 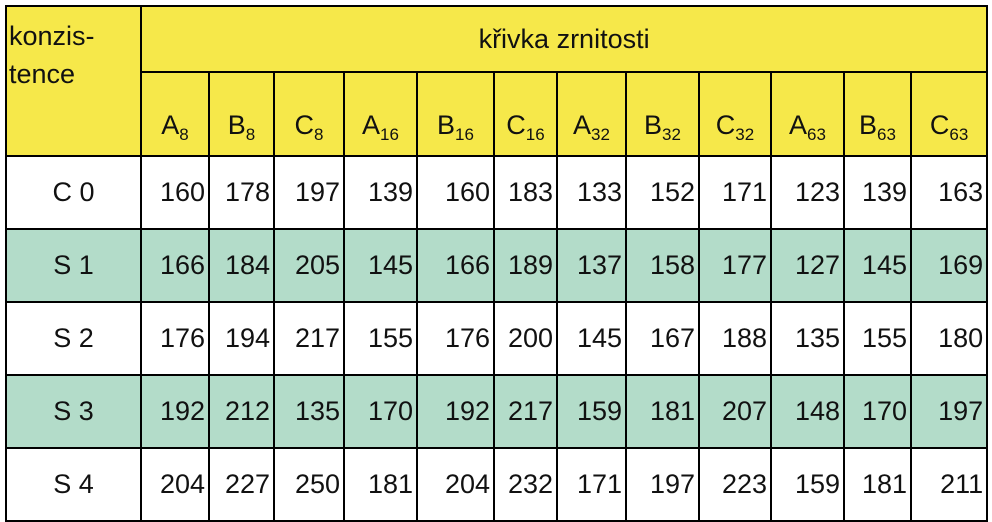 I want to click on value-cell: 135, so click(x=807, y=338).